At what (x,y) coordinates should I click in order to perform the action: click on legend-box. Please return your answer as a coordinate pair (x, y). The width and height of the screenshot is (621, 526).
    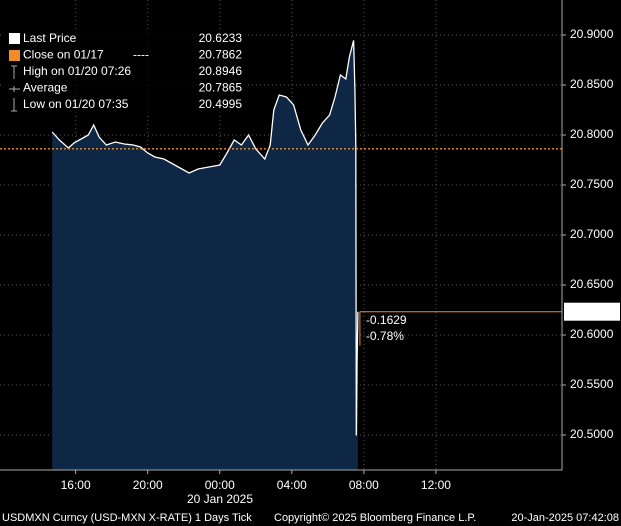
    Looking at the image, I should click on (126, 72).